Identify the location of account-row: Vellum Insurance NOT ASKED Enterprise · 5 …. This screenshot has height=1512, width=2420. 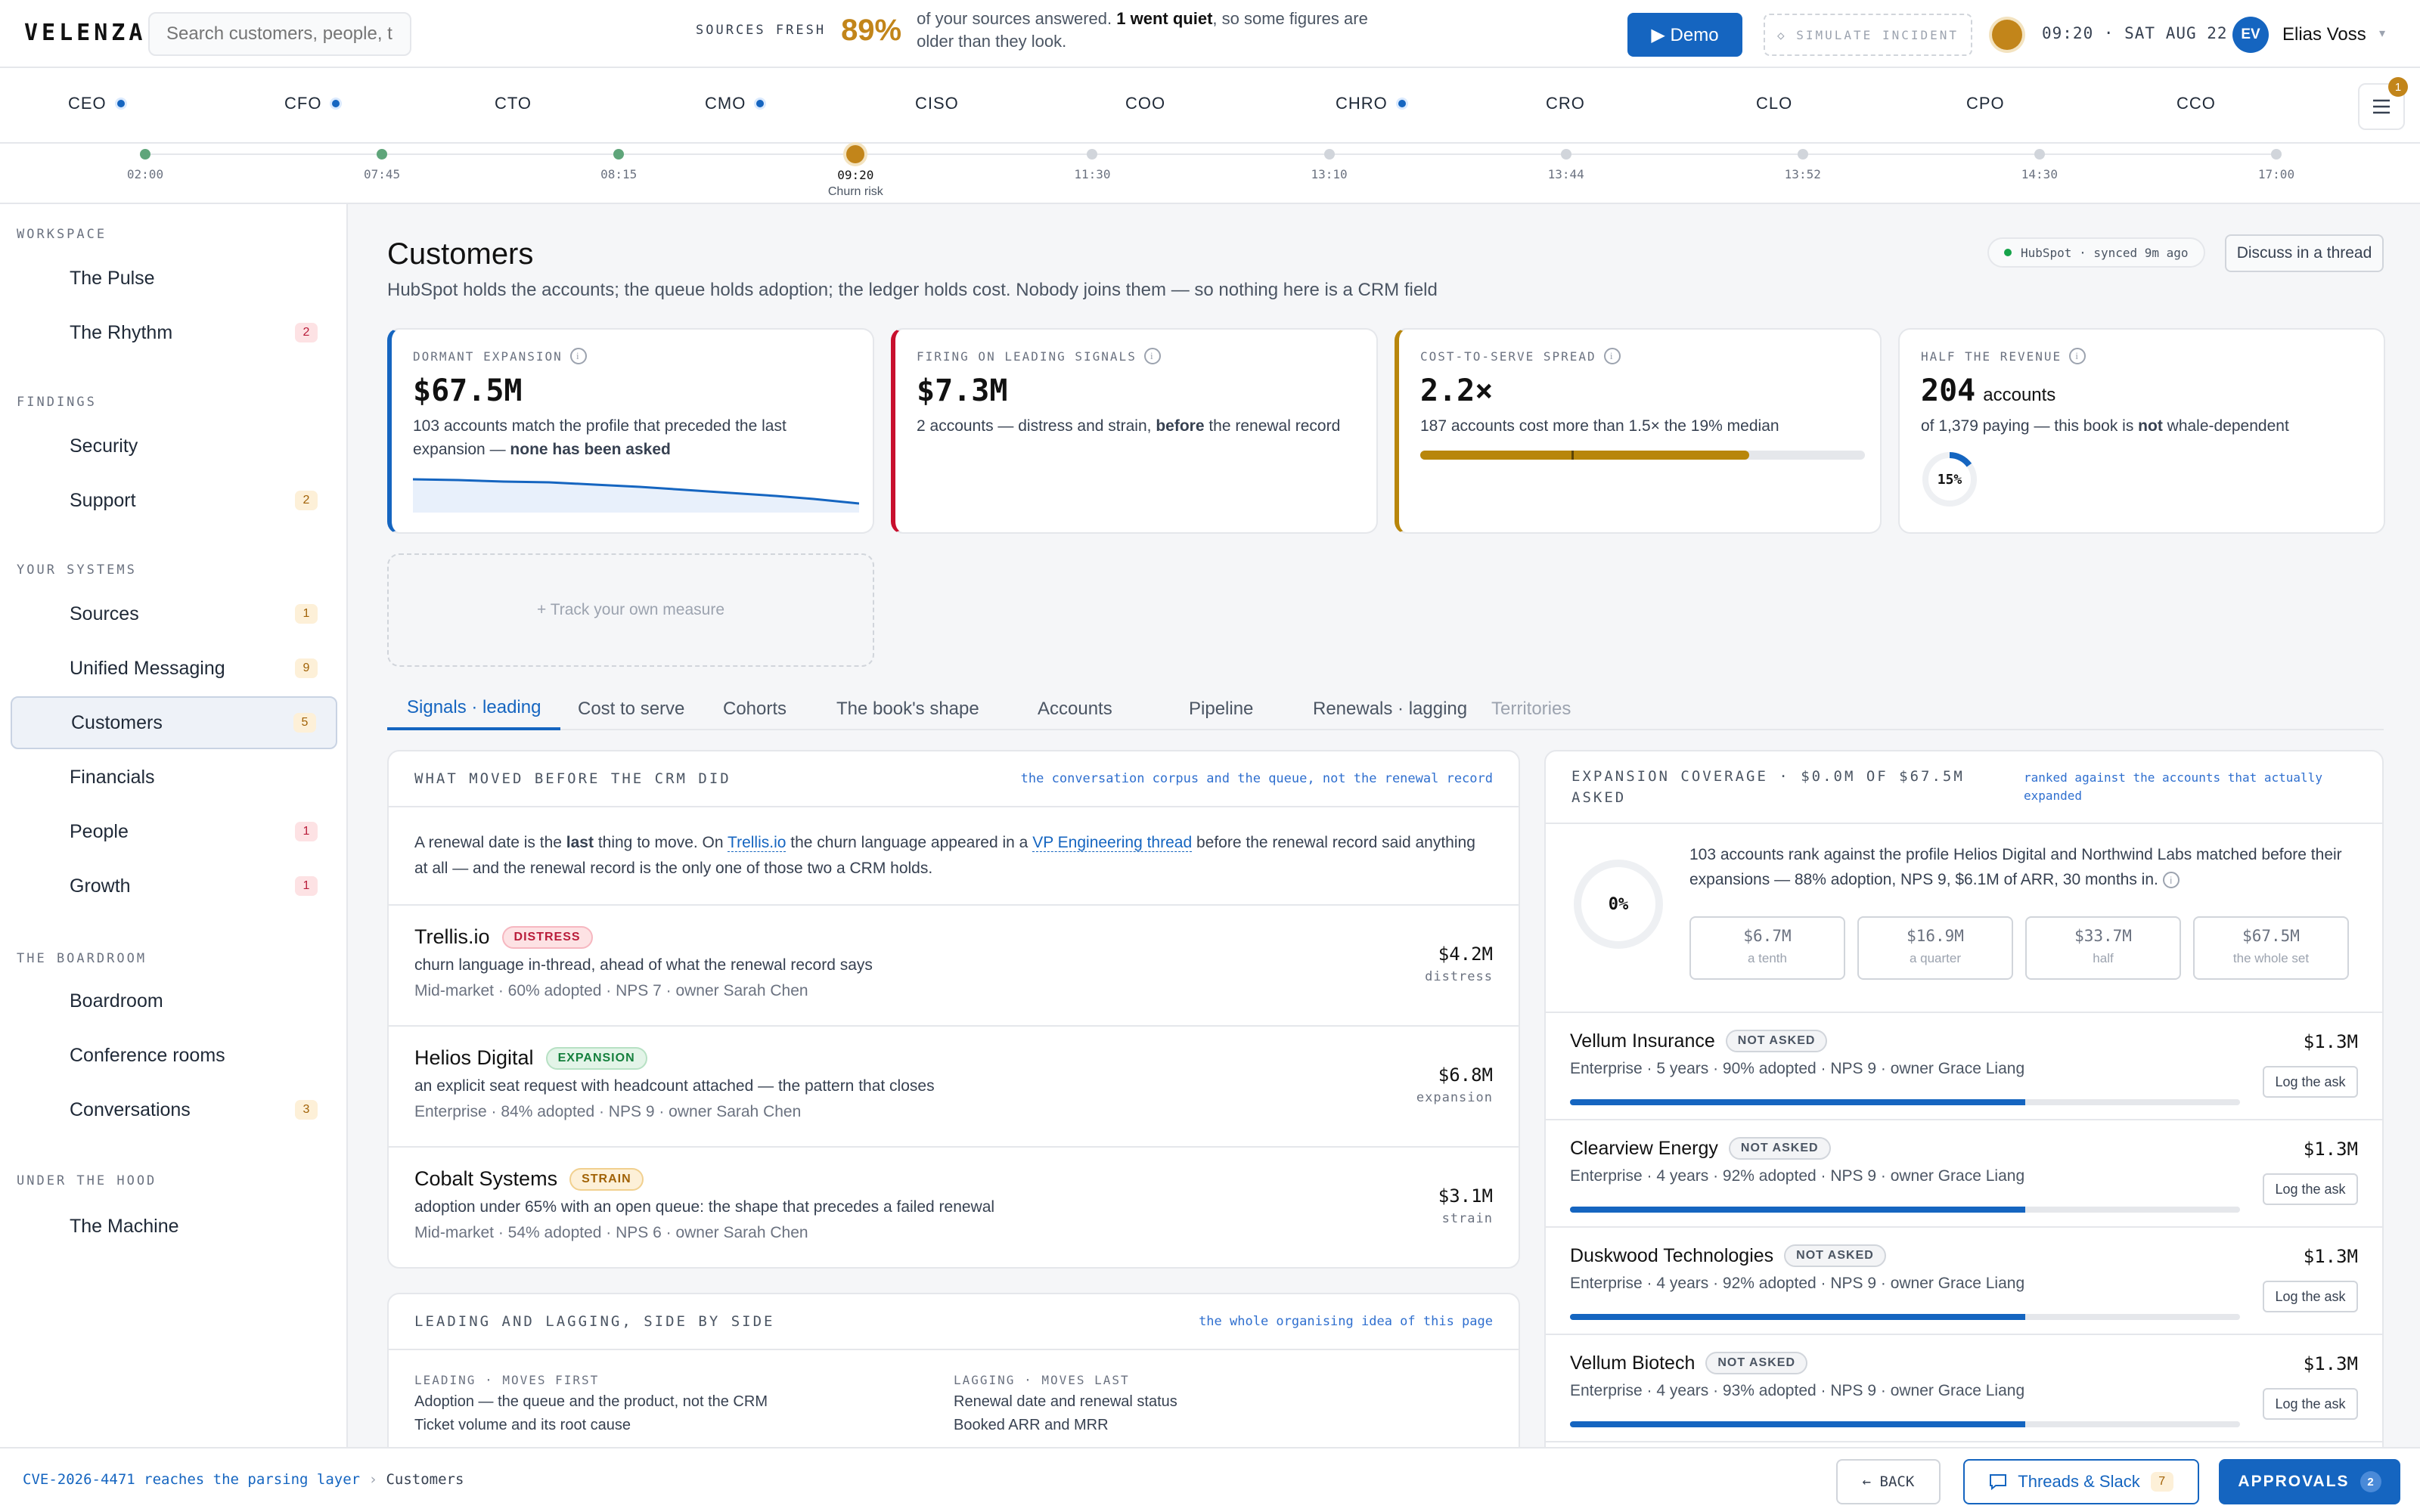
(1964, 1066).